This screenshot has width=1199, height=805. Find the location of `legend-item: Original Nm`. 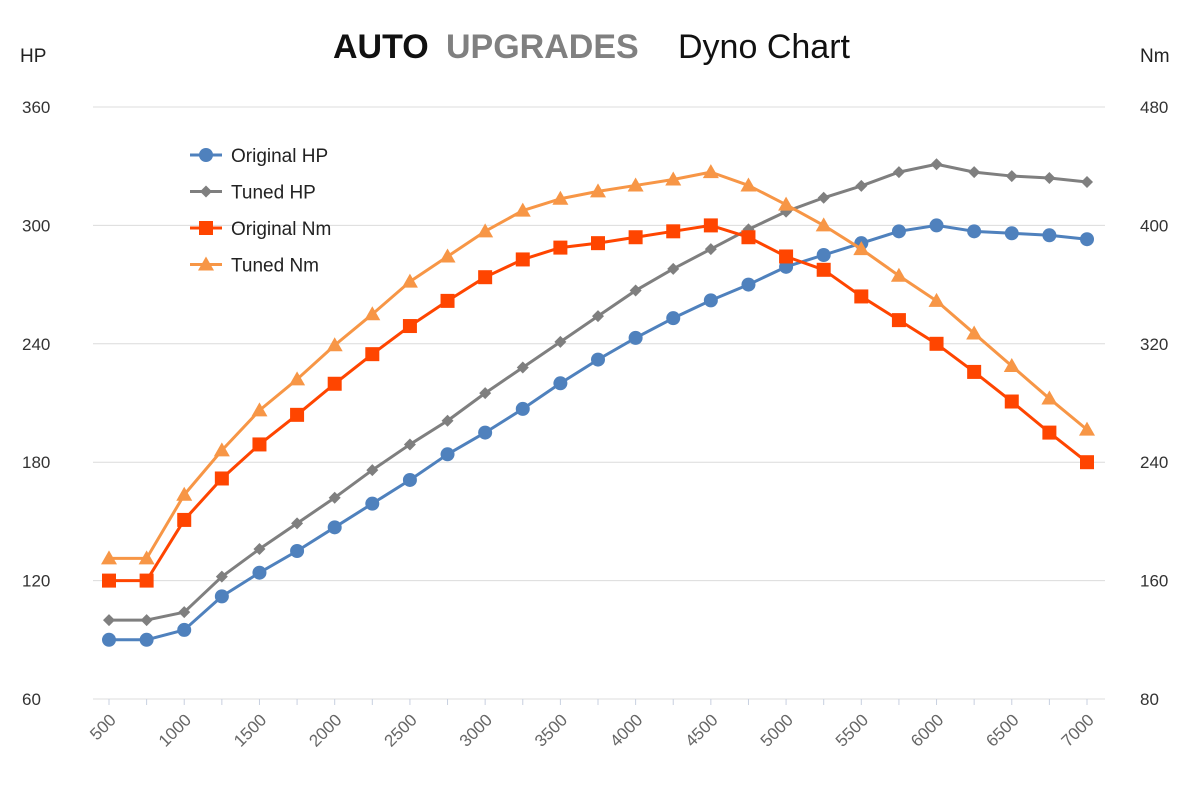

legend-item: Original Nm is located at coordinates (260, 229).